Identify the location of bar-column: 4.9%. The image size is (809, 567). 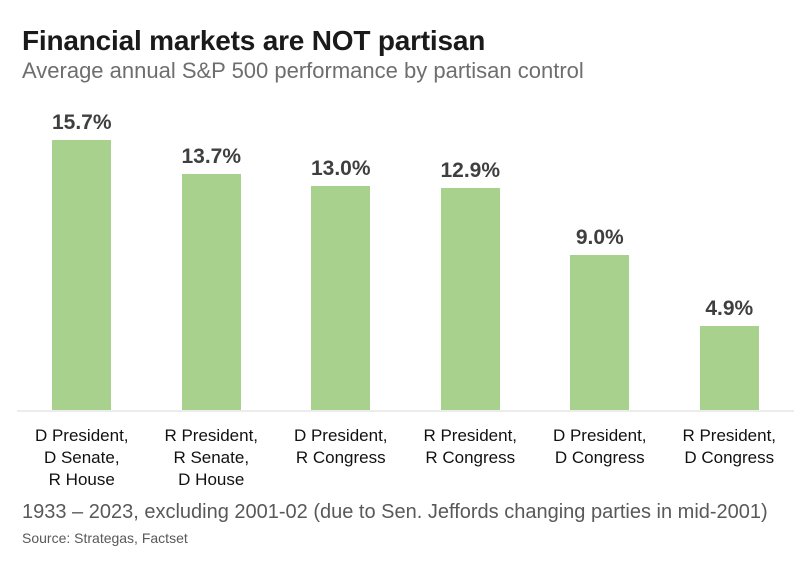
(730, 353).